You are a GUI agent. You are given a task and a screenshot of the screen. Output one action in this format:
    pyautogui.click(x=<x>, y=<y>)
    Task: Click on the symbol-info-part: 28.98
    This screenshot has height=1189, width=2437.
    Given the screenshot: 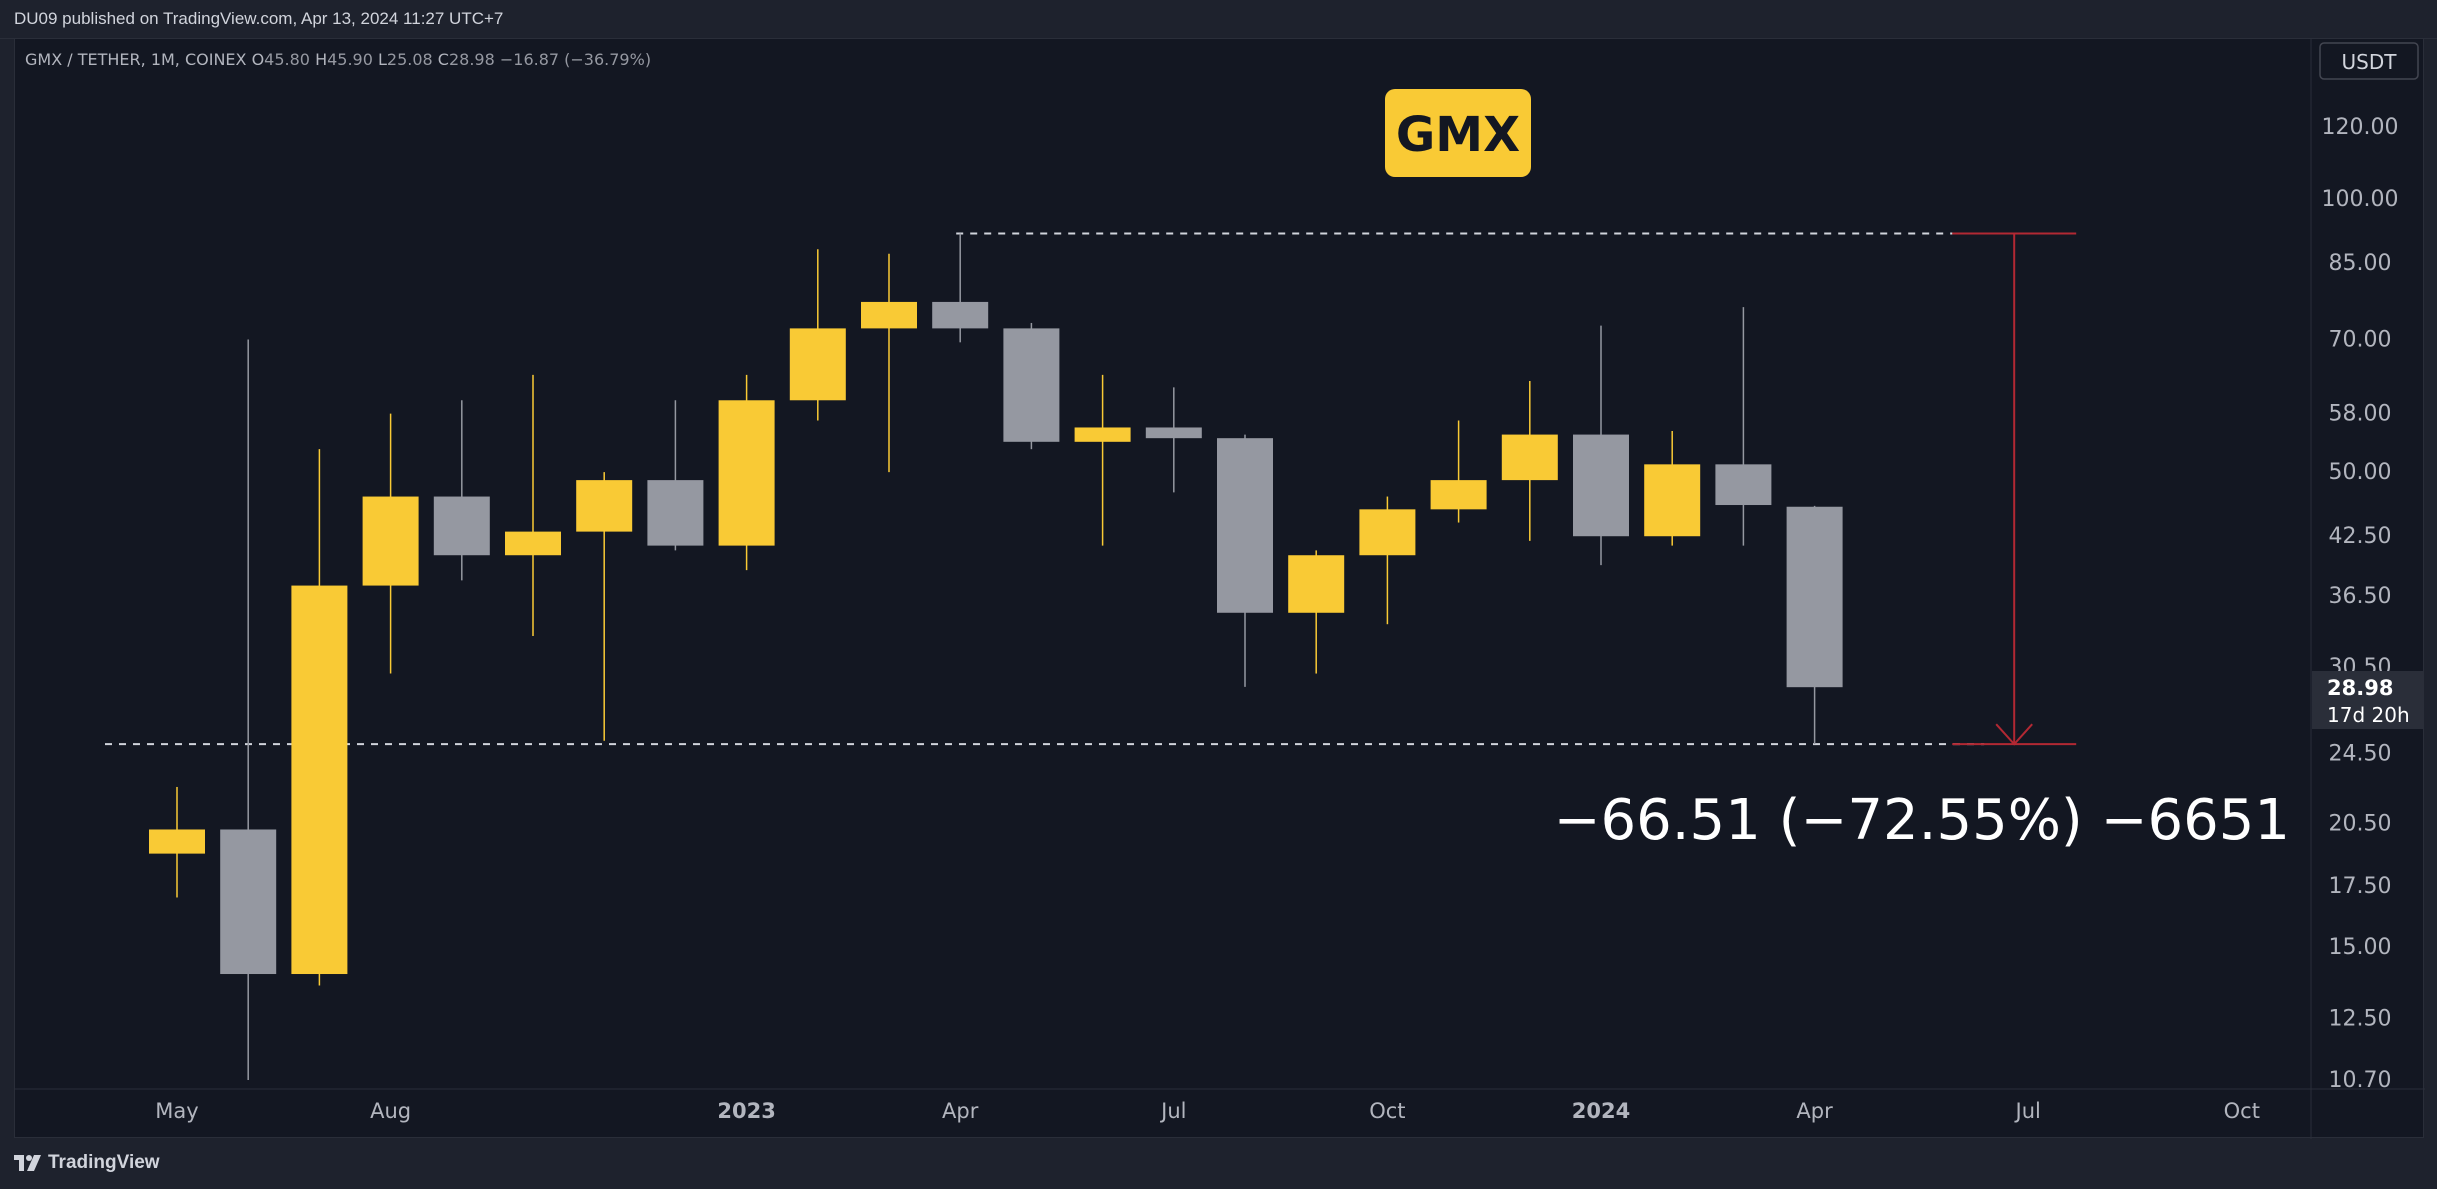 What is the action you would take?
    pyautogui.click(x=474, y=59)
    